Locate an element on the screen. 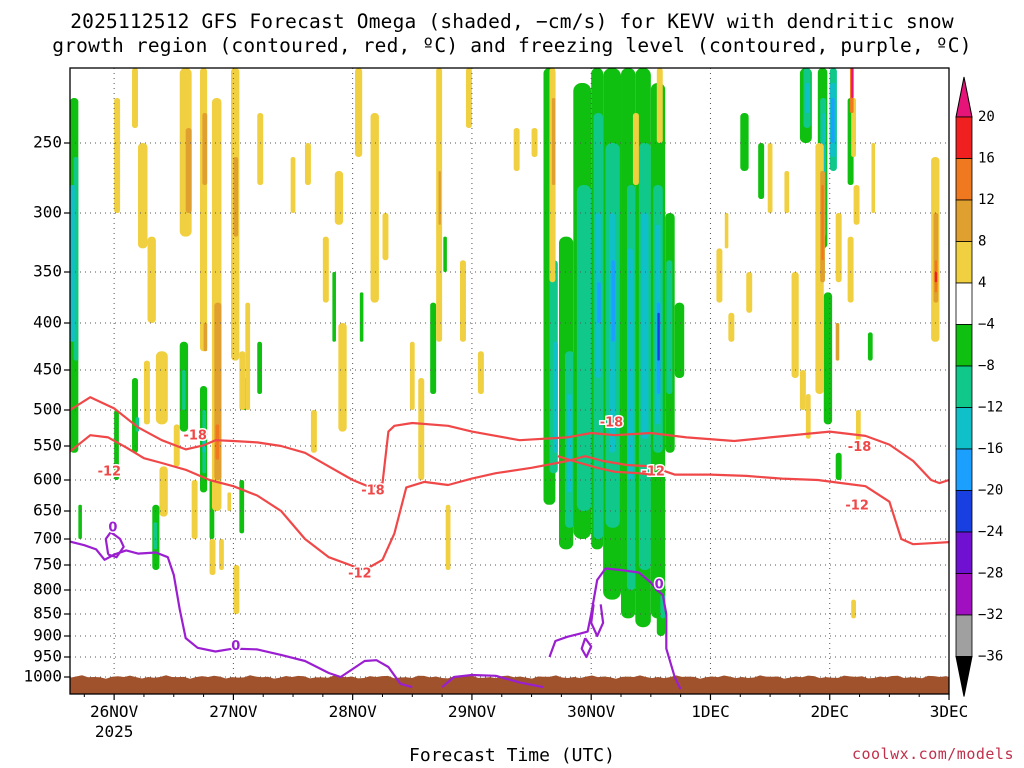 The width and height of the screenshot is (1024, 768). colorbar-label: 4 is located at coordinates (982, 283).